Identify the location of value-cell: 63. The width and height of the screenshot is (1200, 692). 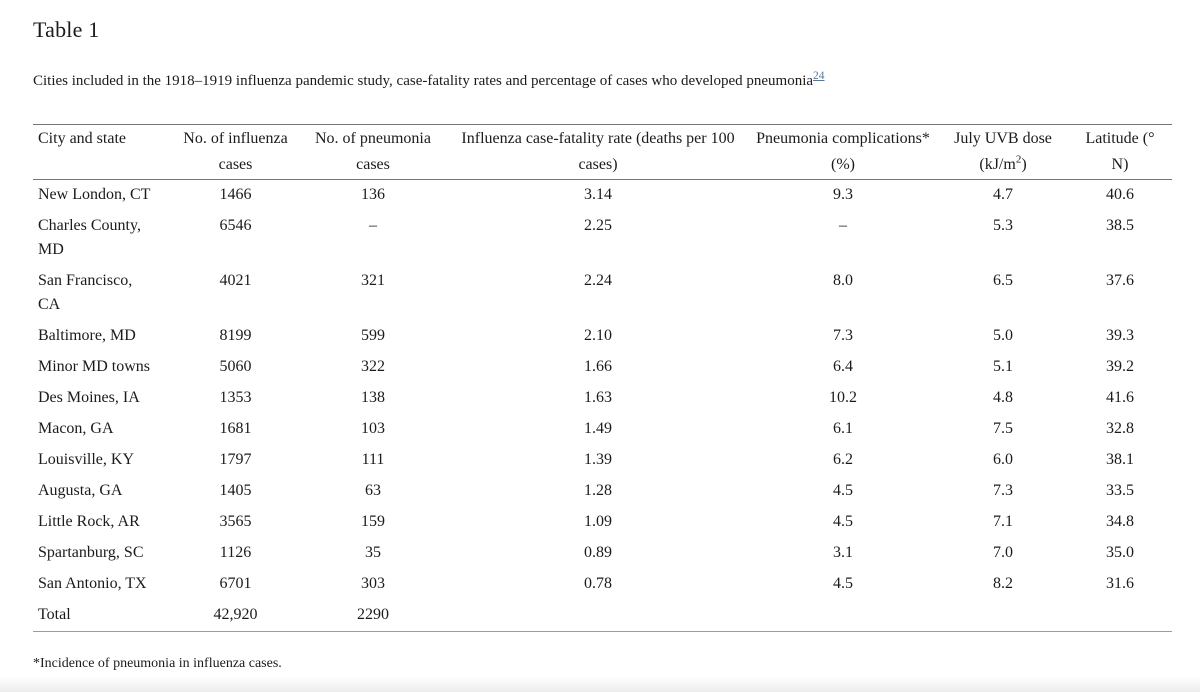
(373, 490).